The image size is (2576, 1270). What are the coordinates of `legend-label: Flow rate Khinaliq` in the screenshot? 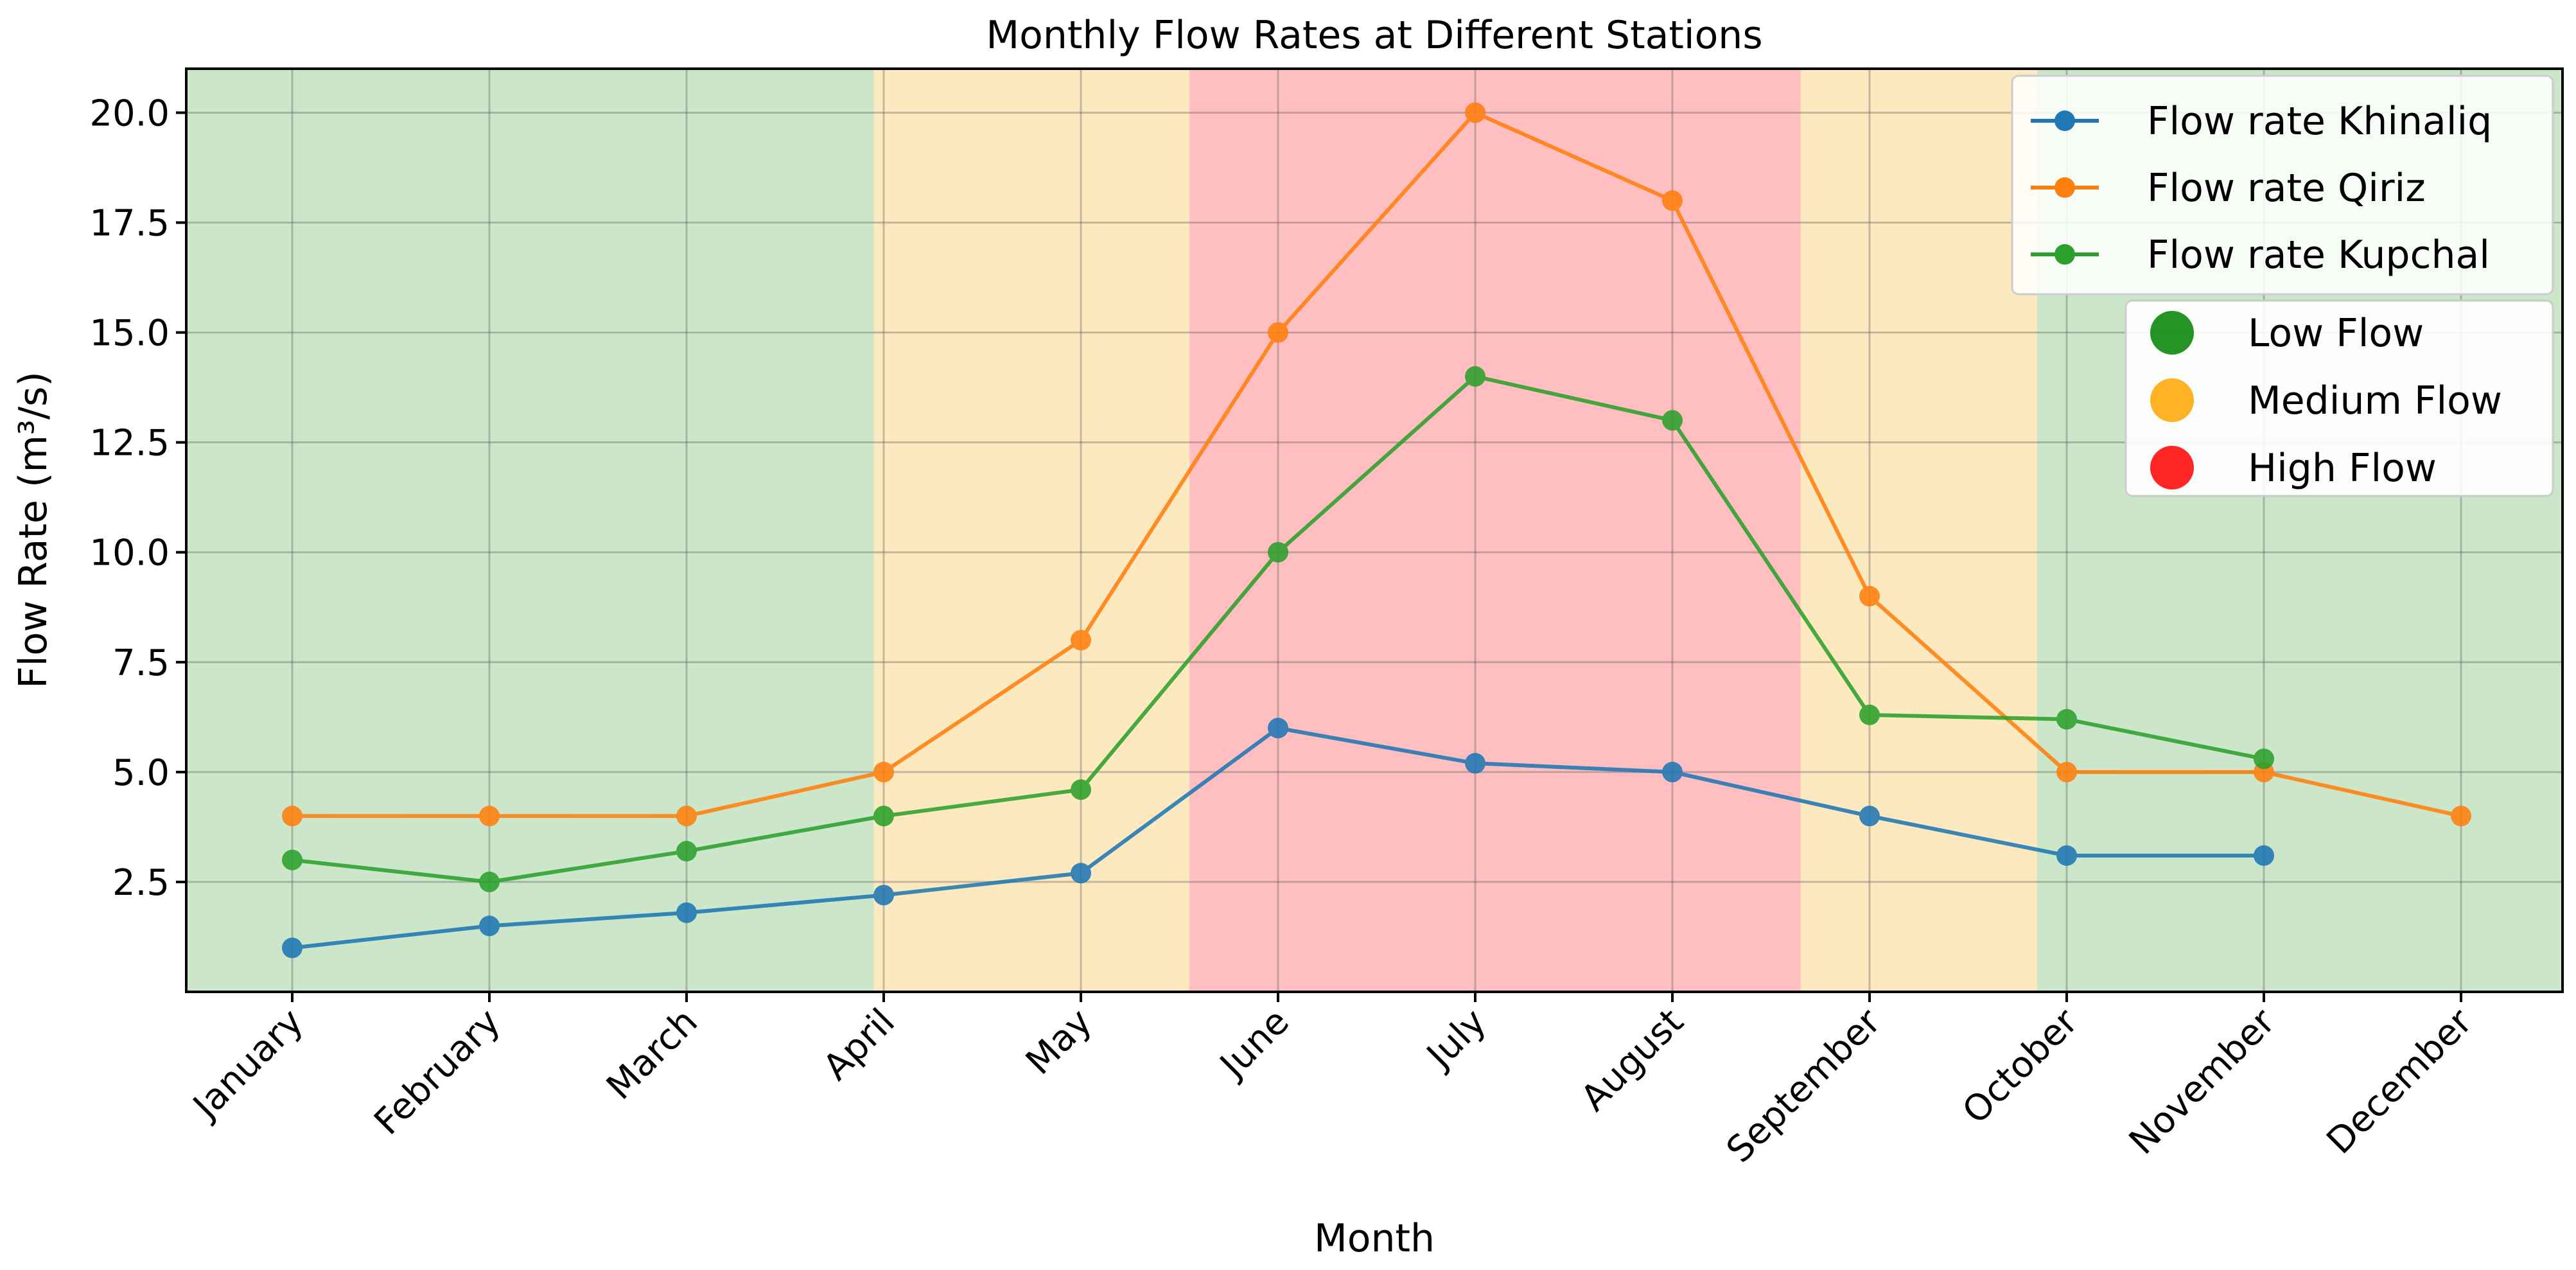 It's located at (2319, 121).